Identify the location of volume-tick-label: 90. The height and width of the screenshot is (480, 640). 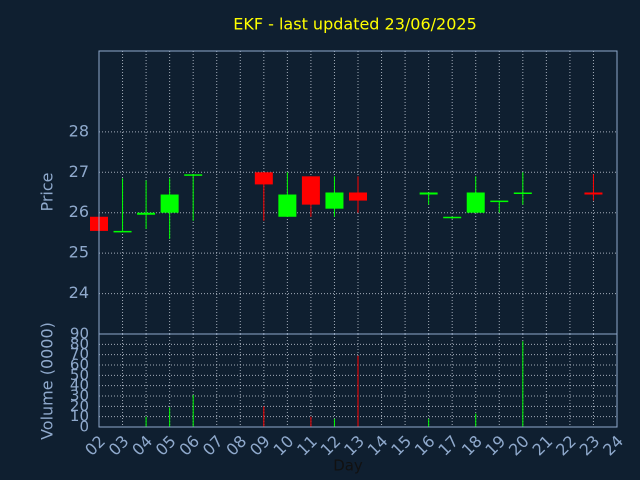
(79, 334).